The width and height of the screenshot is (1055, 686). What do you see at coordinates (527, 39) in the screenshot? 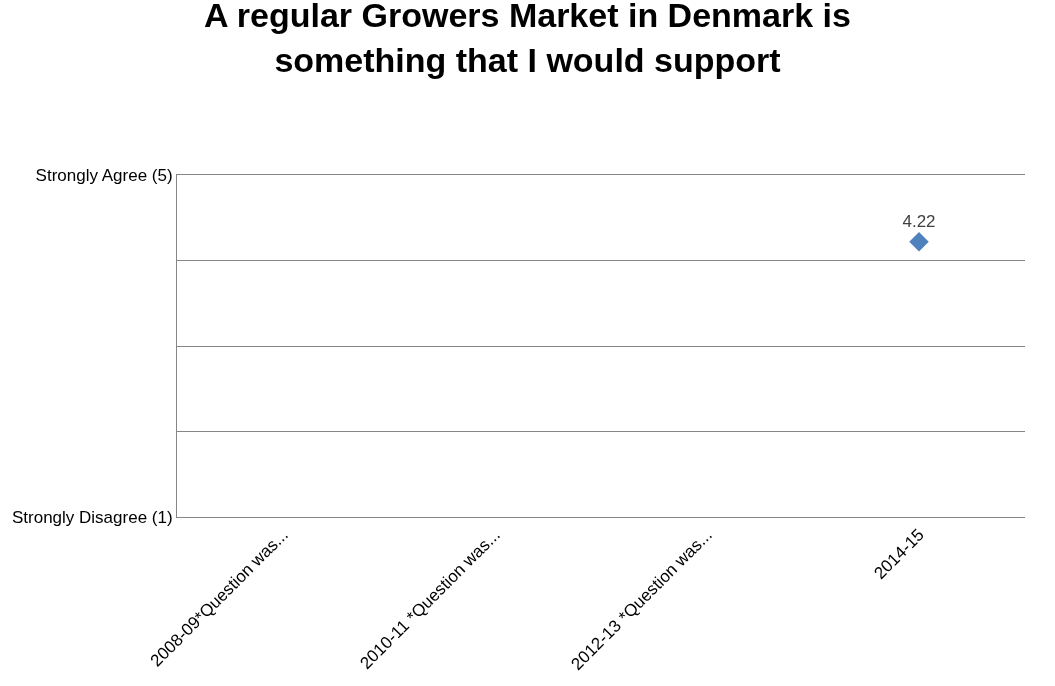
I see `chart-title: A regular Growers Market in Denmark is something that I would support` at bounding box center [527, 39].